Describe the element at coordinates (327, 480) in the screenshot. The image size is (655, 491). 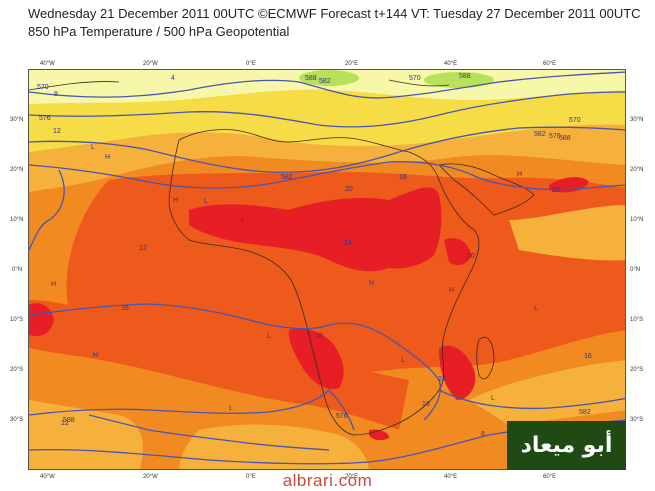
I see `site-watermark: albrari.com` at that location.